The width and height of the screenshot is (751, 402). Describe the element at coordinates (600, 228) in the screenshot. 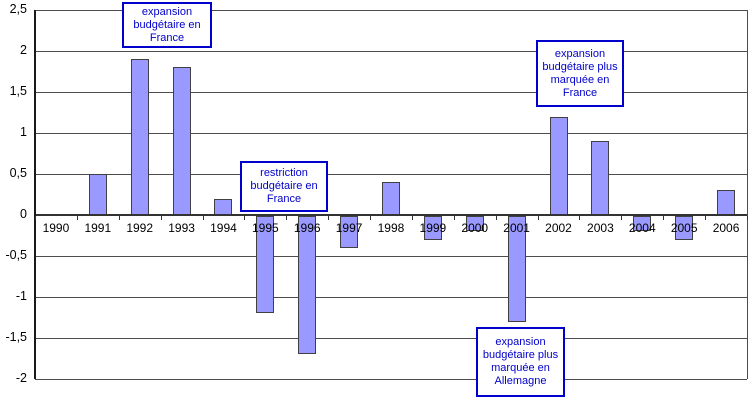

I see `x-label-2003: 2003` at that location.